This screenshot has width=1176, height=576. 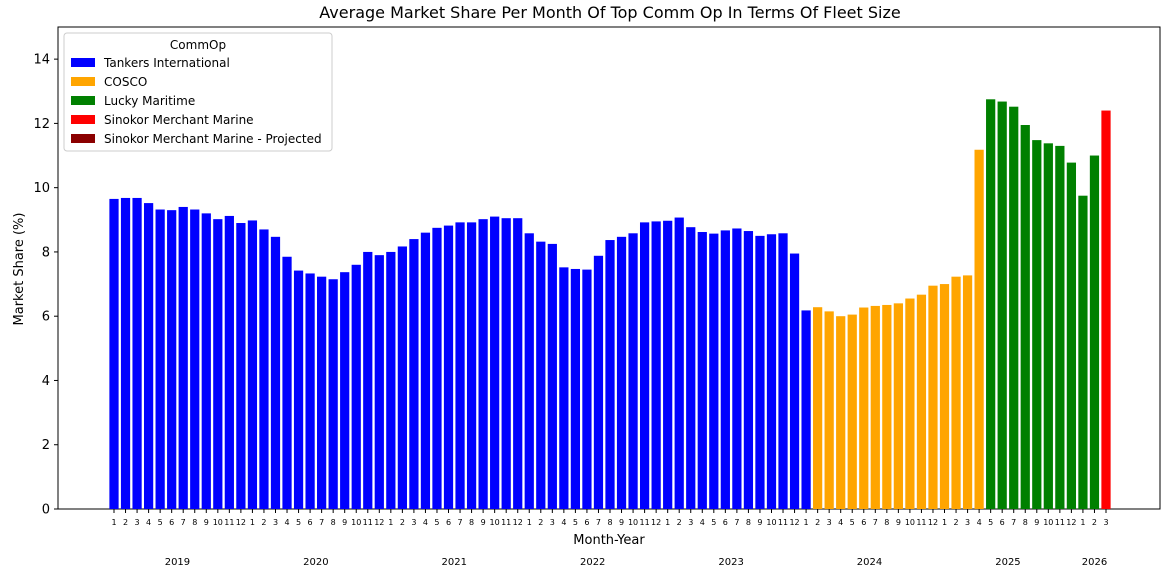 I want to click on legend-swatch, so click(x=83, y=119).